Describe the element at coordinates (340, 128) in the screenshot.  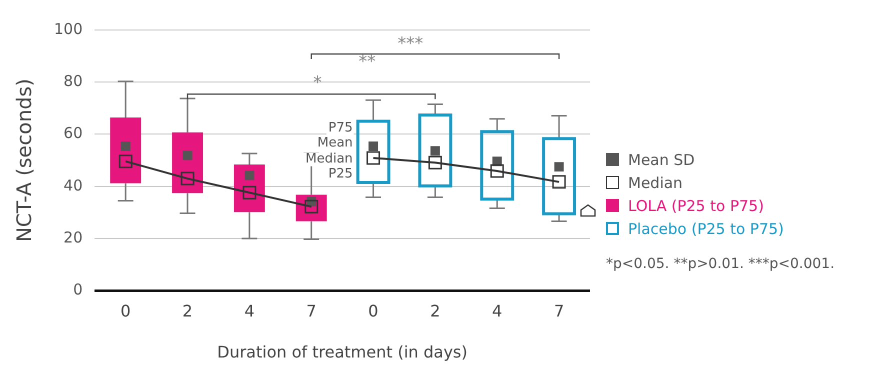
I see `annotation: P75` at that location.